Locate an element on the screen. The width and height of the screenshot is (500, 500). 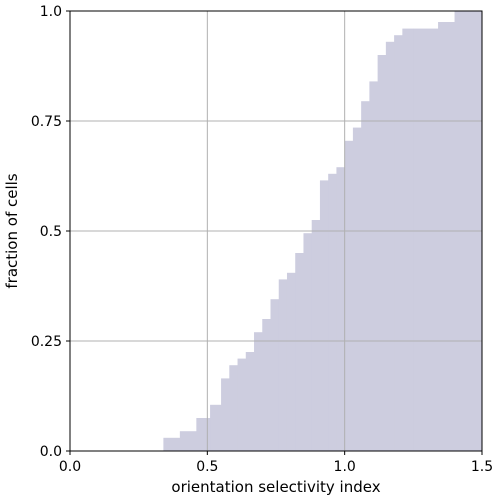
x-tick-label: 0.5 is located at coordinates (207, 467).